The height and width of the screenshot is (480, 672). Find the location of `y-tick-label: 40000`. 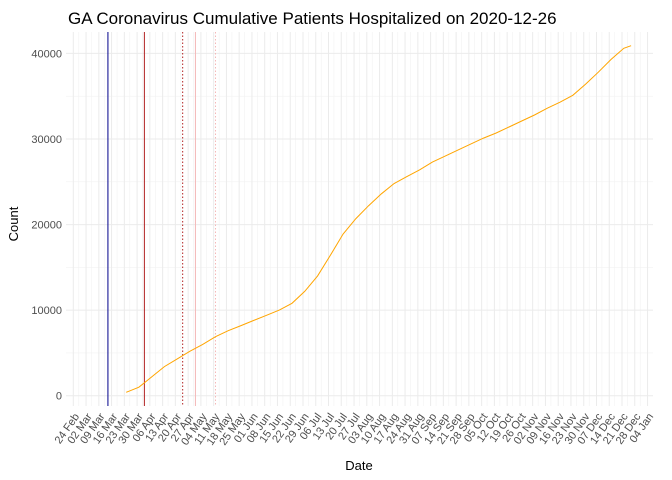

y-tick-label: 40000 is located at coordinates (46, 54).